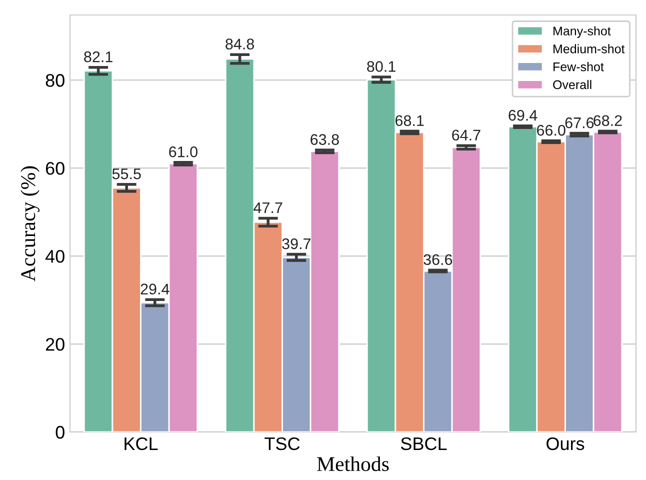  I want to click on data-label: 39.7, so click(296, 244).